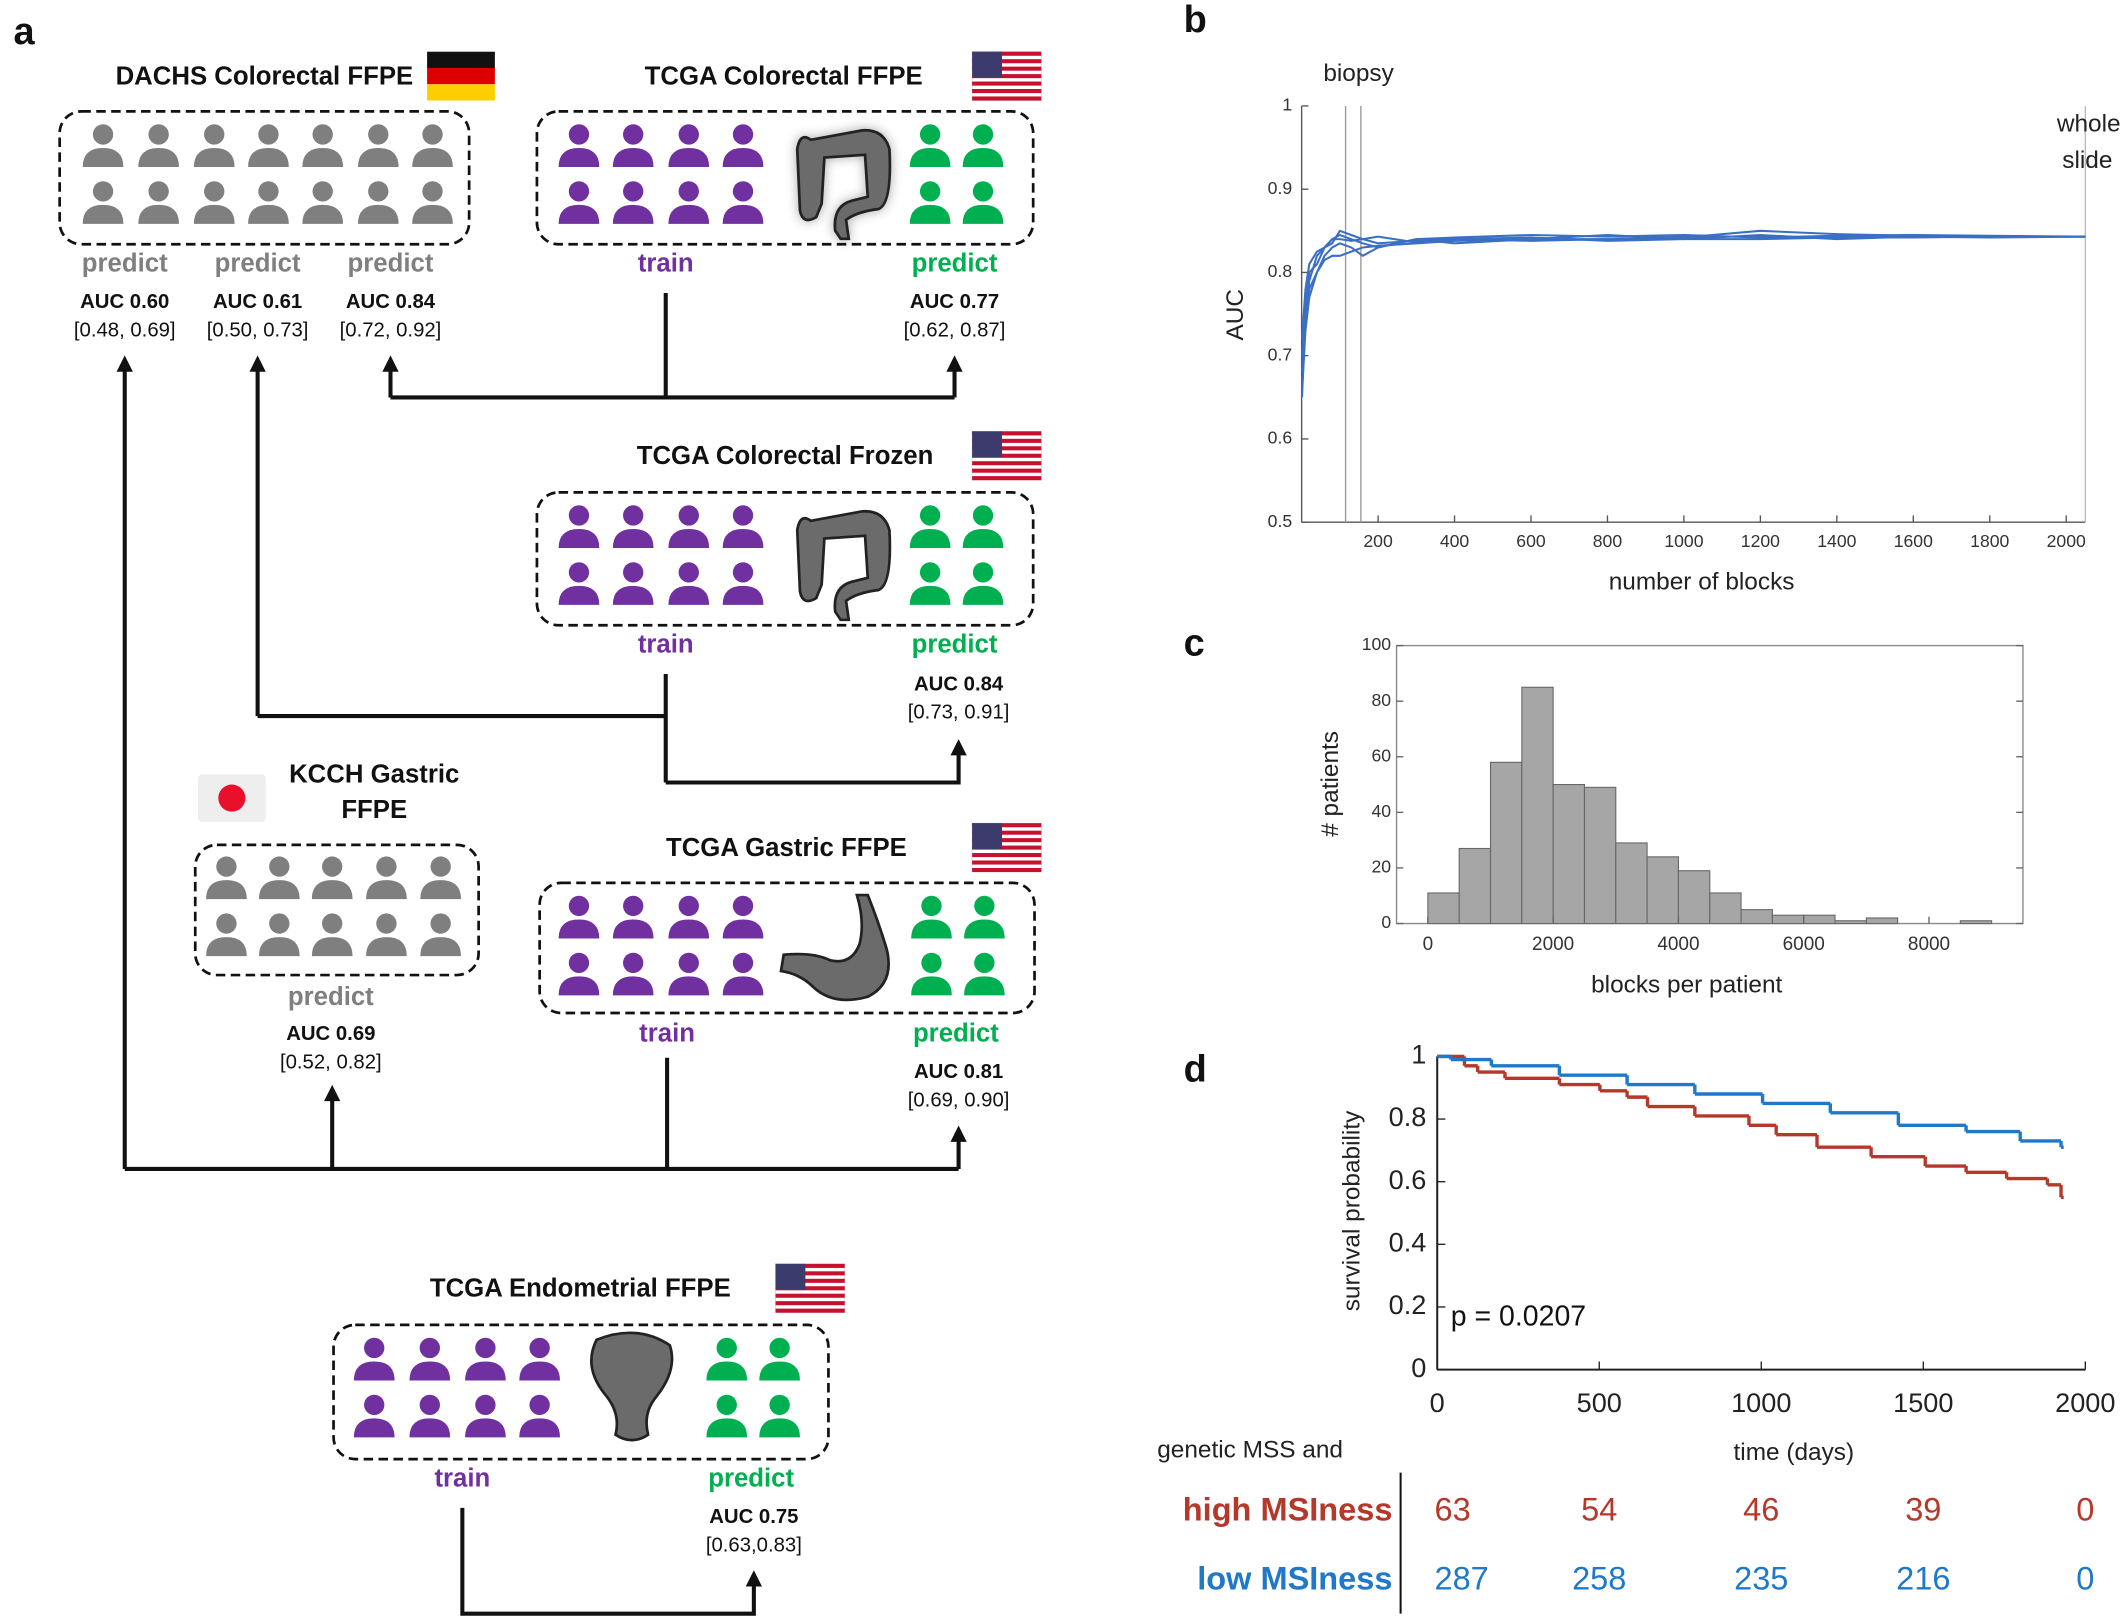 This screenshot has height=1622, width=2126. What do you see at coordinates (257, 302) in the screenshot?
I see `auc: AUC 0.61` at bounding box center [257, 302].